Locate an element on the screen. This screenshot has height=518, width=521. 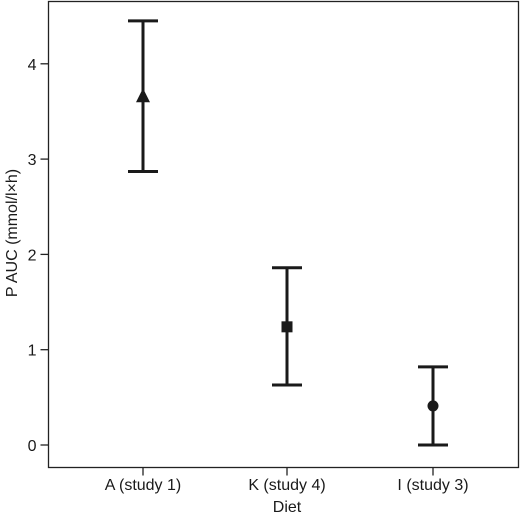
y-tick-label: 3 is located at coordinates (32, 160).